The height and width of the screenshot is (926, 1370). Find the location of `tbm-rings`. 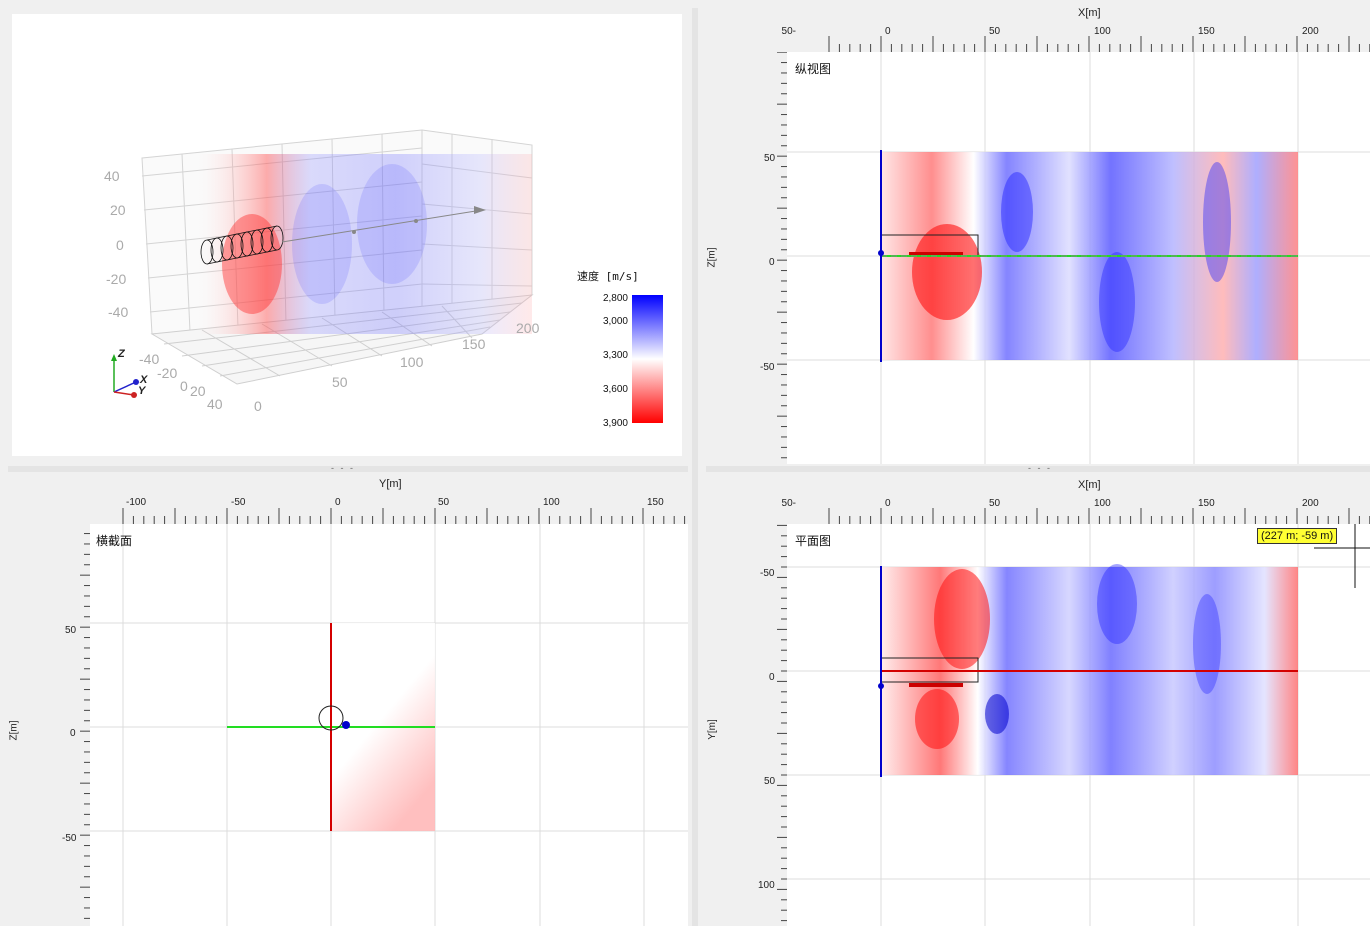

tbm-rings is located at coordinates (242, 245).